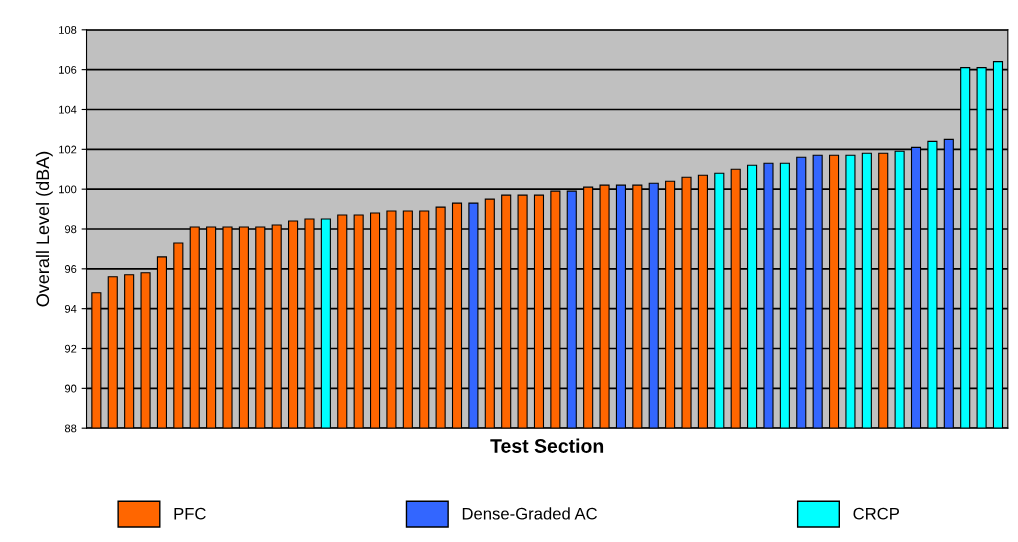  I want to click on y-tick-label: 104, so click(68, 109).